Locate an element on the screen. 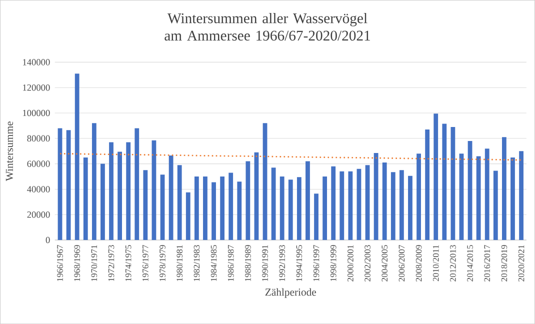 This screenshot has height=324, width=535. x-tick-label: 1980/1981 is located at coordinates (179, 263).